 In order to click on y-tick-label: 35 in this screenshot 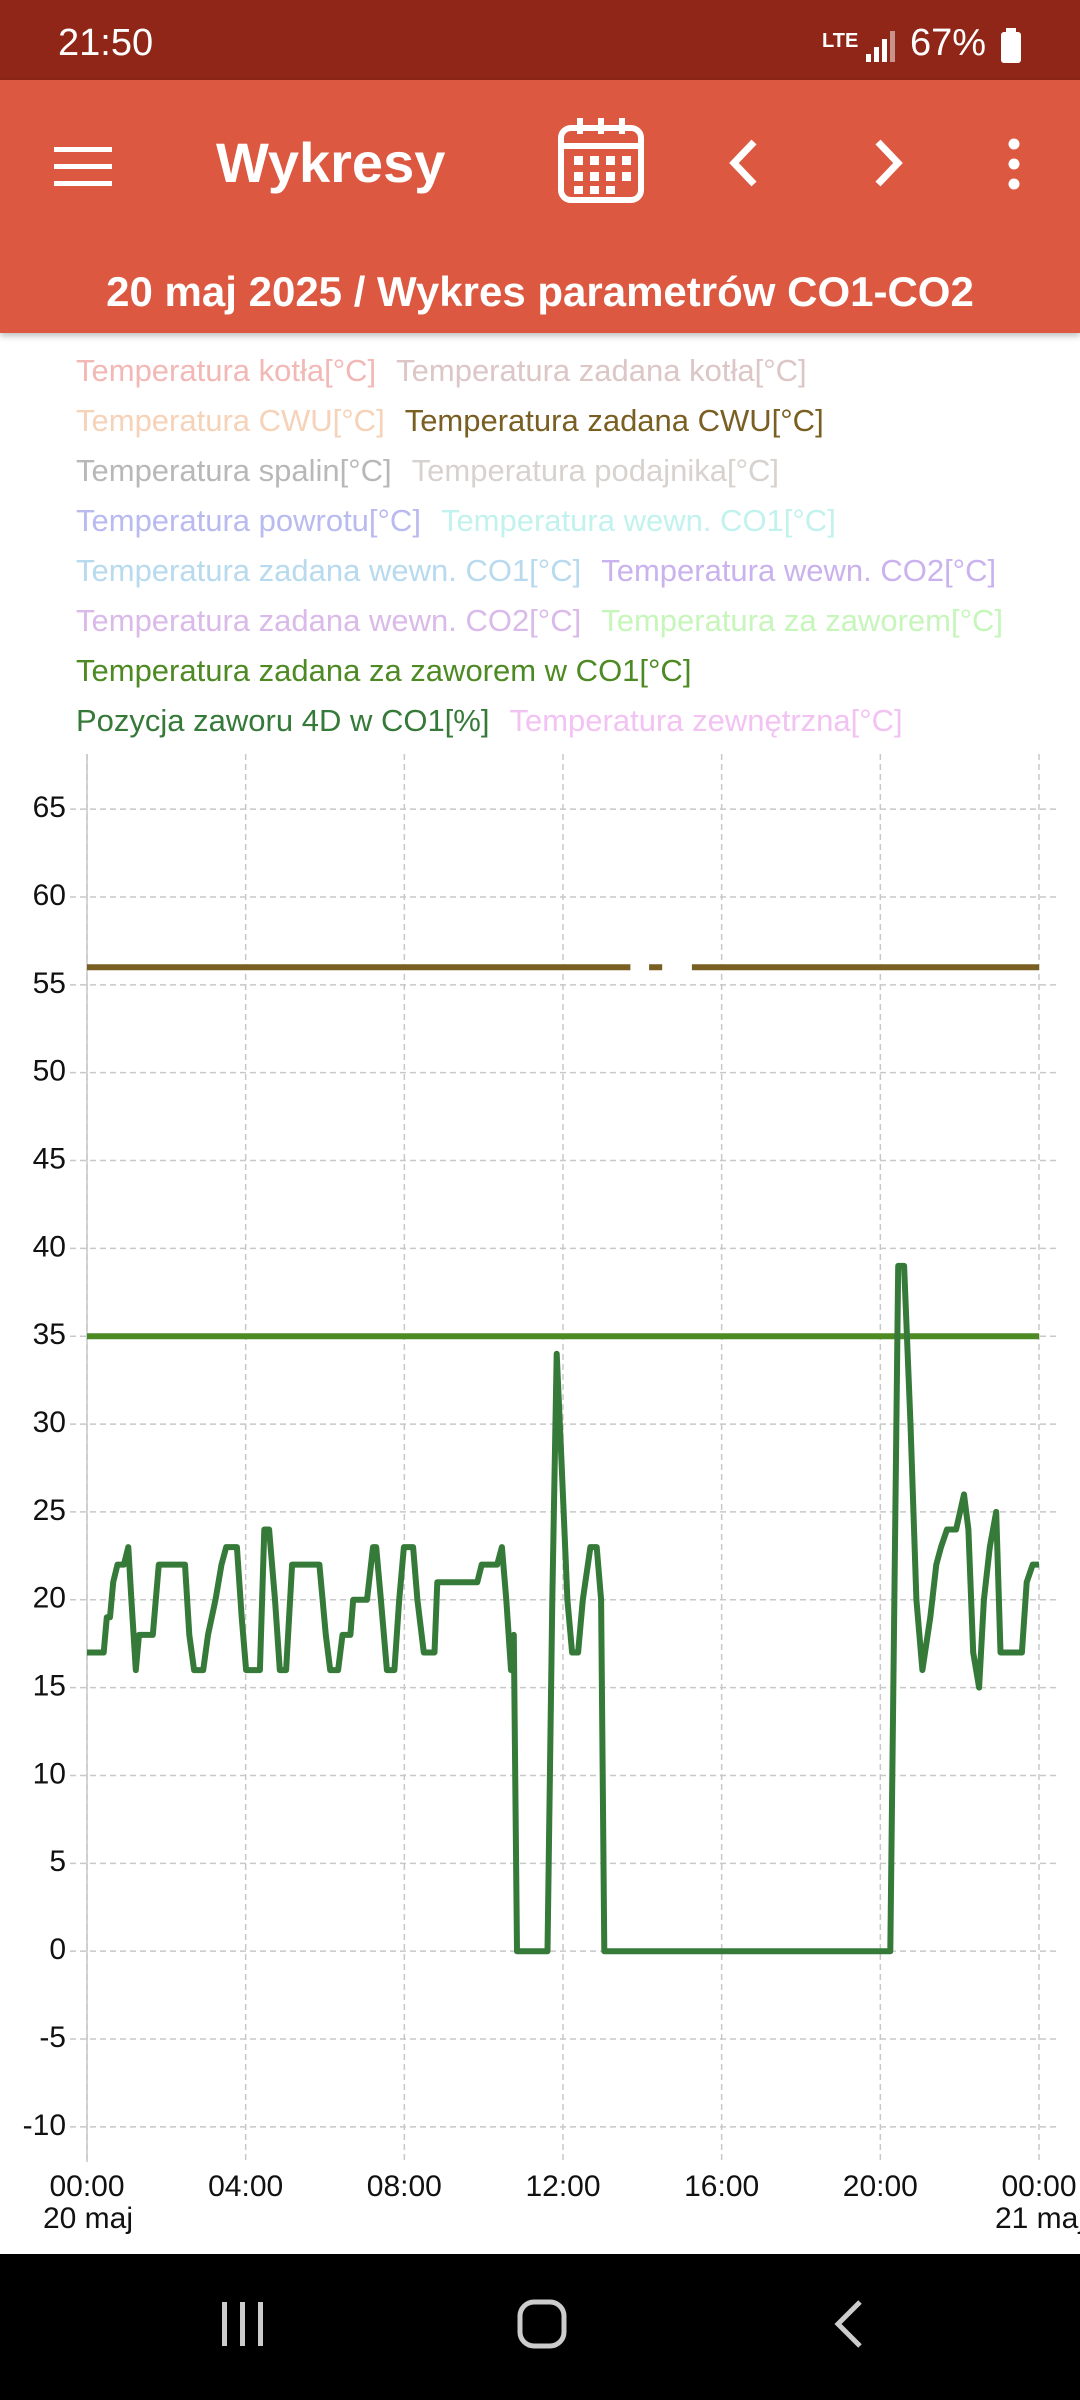, I will do `click(49, 1334)`.